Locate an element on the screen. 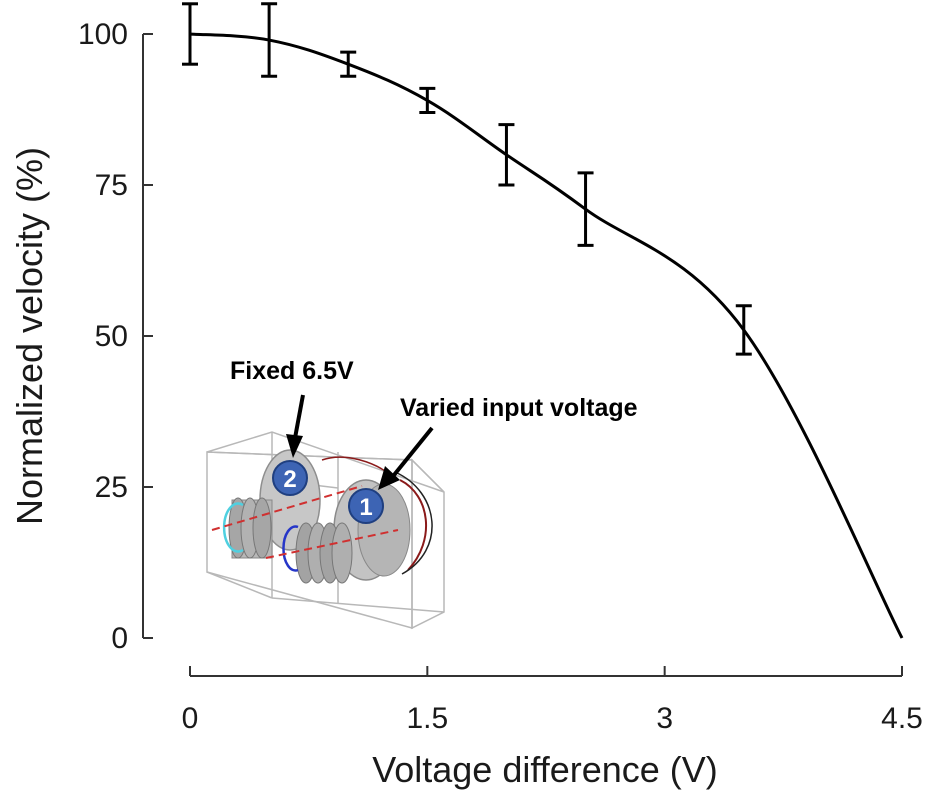 The height and width of the screenshot is (798, 930). x-ticks: 0 1.5 3 4.5 is located at coordinates (552, 700).